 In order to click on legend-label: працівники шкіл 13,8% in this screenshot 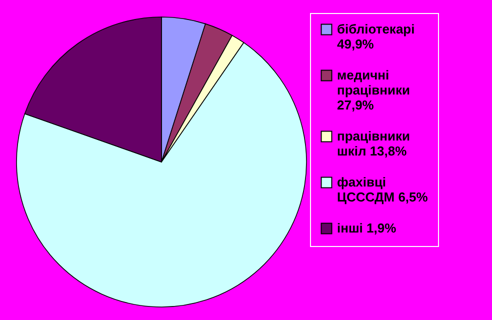, I will do `click(373, 143)`.